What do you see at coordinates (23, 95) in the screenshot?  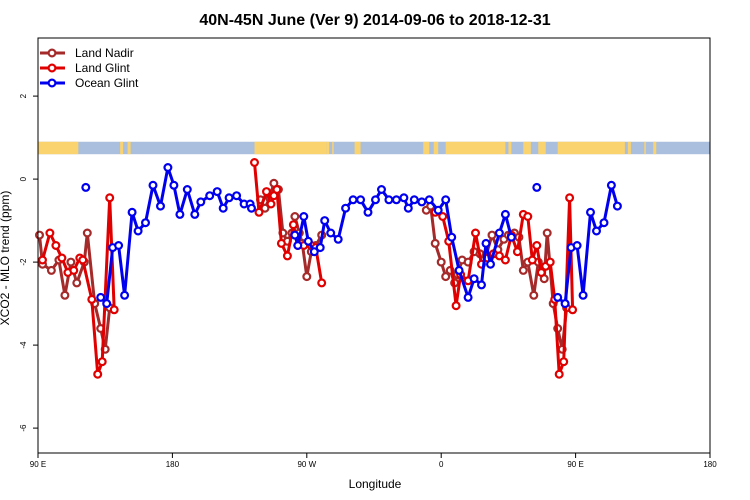 I see `y-tick-label: 2` at bounding box center [23, 95].